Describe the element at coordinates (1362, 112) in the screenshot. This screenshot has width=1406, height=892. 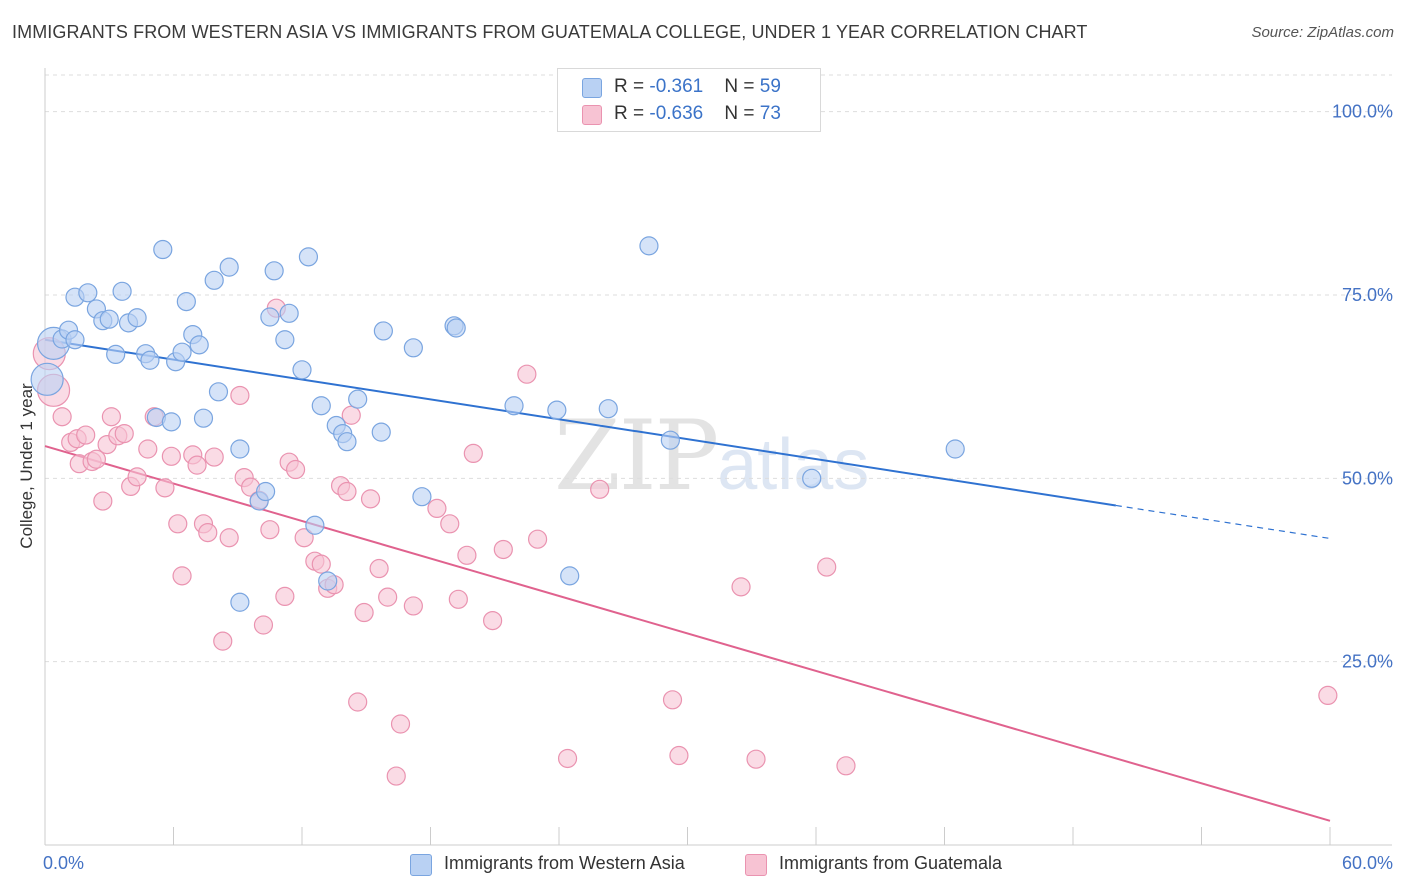
I see `y-tick-label: 100.0%` at that location.